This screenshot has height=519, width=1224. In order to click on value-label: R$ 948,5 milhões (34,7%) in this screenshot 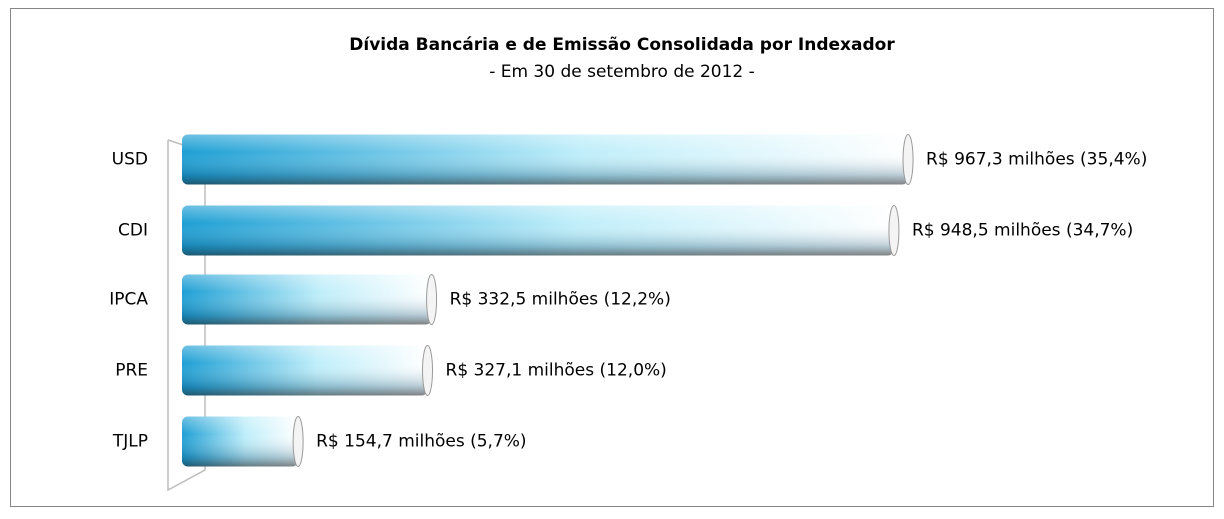, I will do `click(1022, 231)`.